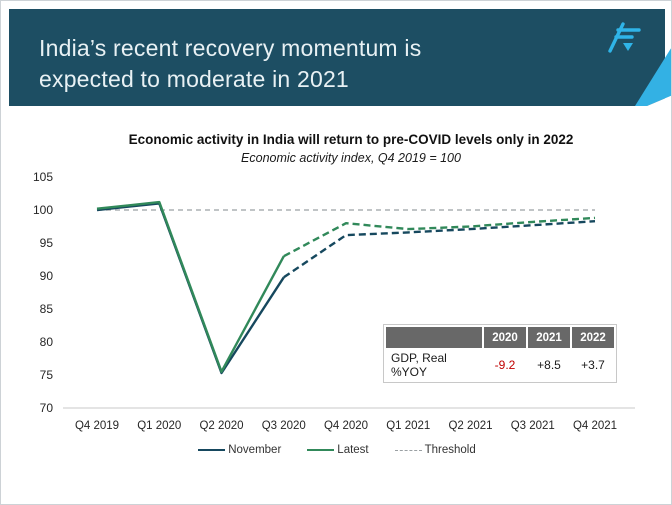 This screenshot has width=672, height=505. Describe the element at coordinates (255, 450) in the screenshot. I see `legend-label-november: November` at that location.